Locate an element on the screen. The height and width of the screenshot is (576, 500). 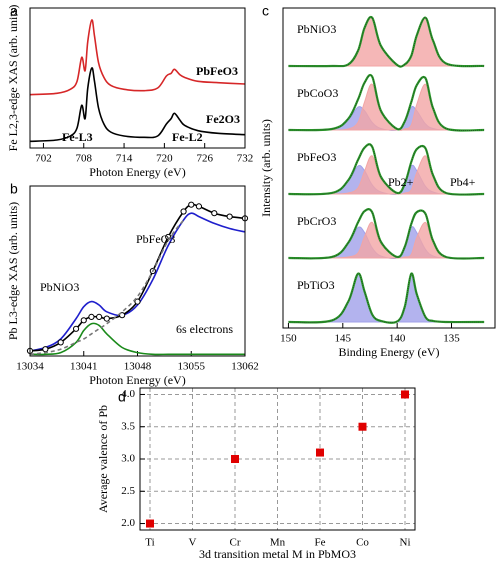
x-tick-label: 13055 is located at coordinates (192, 367).